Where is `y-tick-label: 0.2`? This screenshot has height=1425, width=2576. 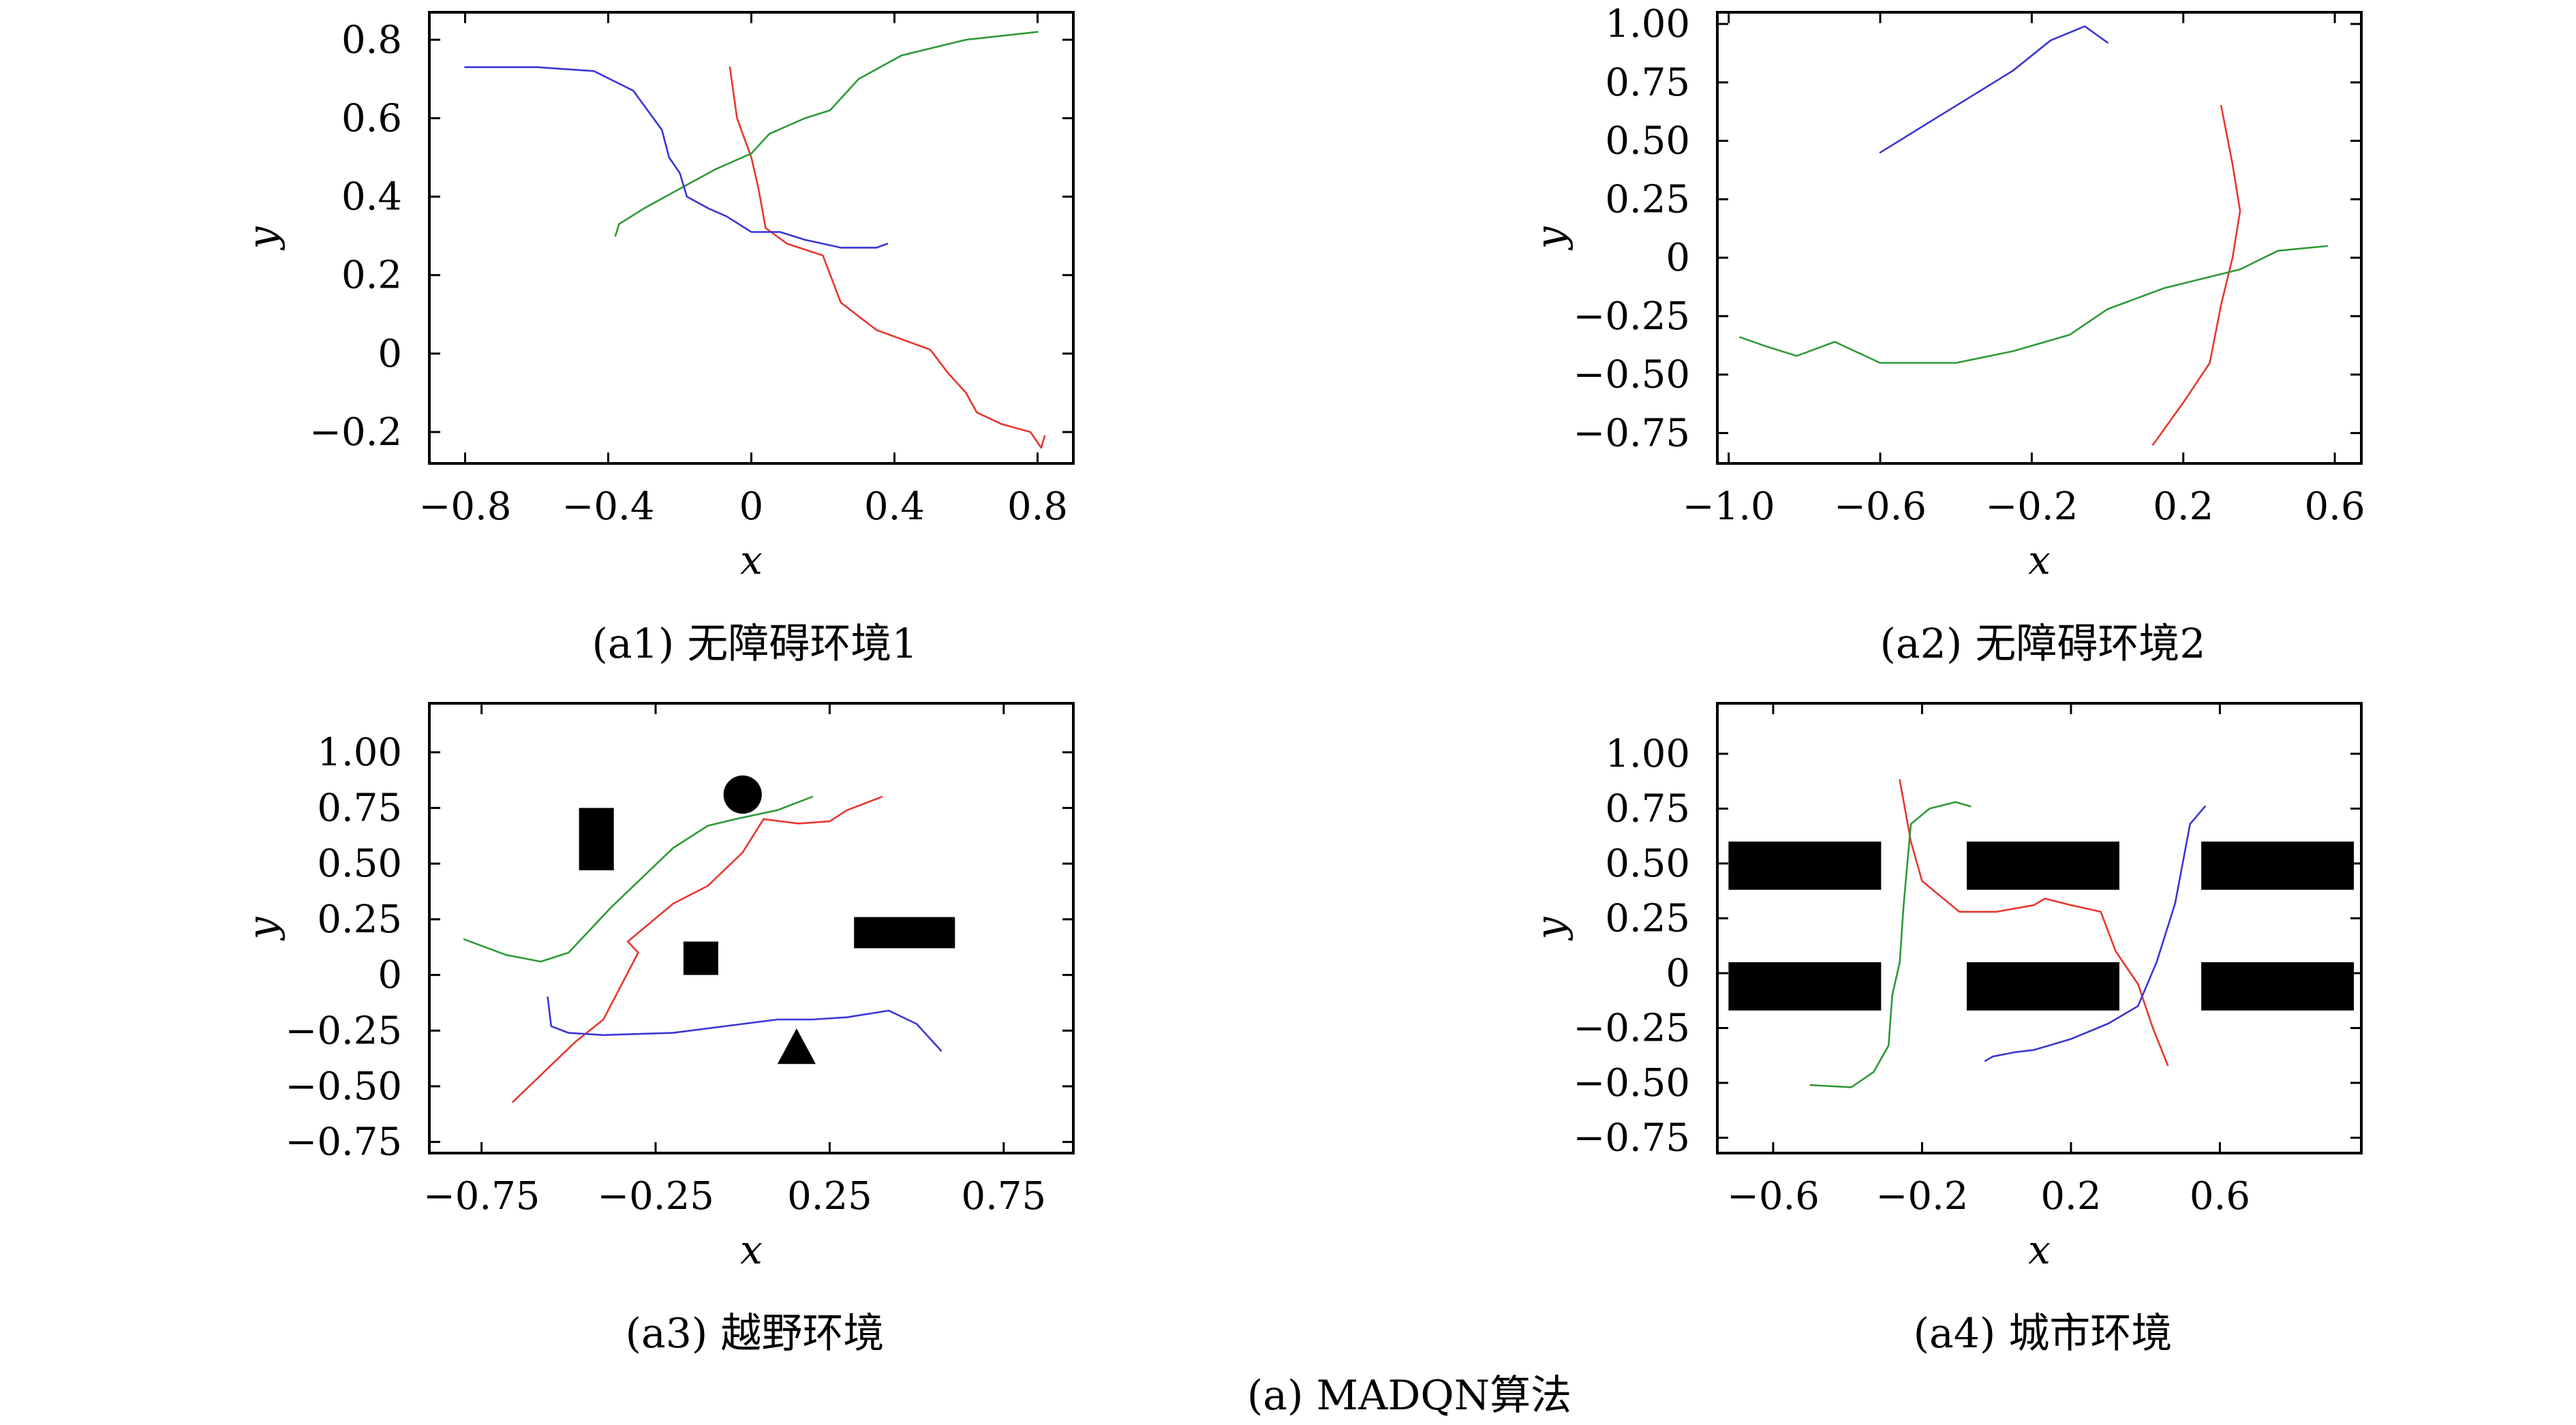
y-tick-label: 0.2 is located at coordinates (371, 276).